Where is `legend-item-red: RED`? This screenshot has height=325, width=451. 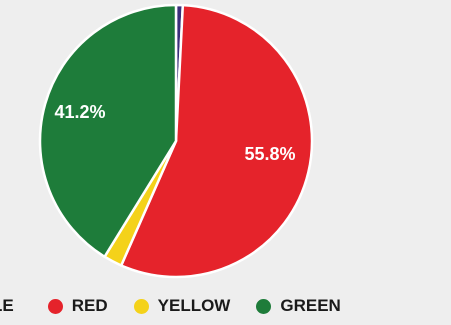 legend-item-red: RED is located at coordinates (77, 306).